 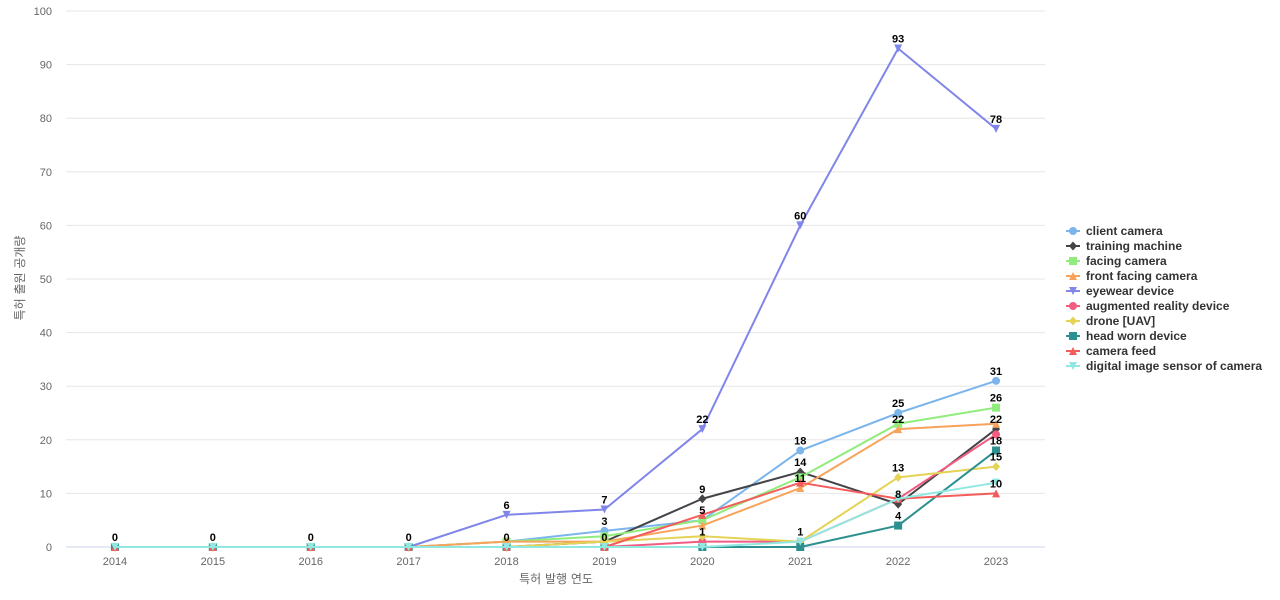 I want to click on data-label: 13, so click(x=898, y=468).